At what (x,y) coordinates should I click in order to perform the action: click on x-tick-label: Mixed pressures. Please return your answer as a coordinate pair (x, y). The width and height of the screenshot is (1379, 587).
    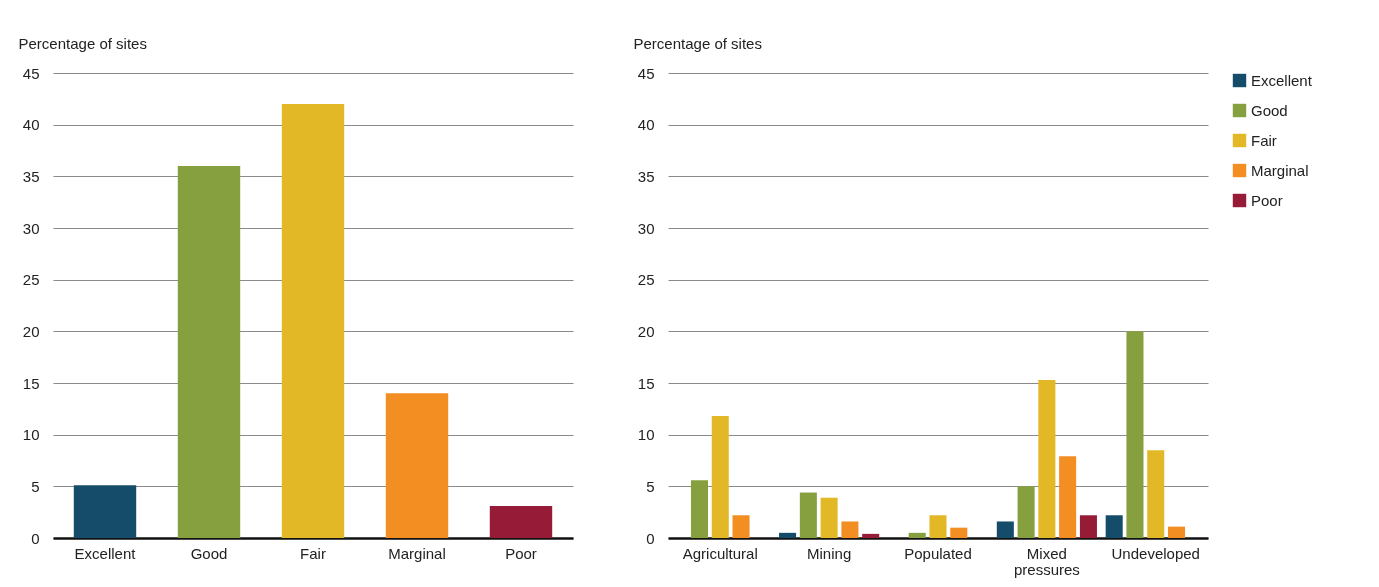
    Looking at the image, I should click on (1046, 561).